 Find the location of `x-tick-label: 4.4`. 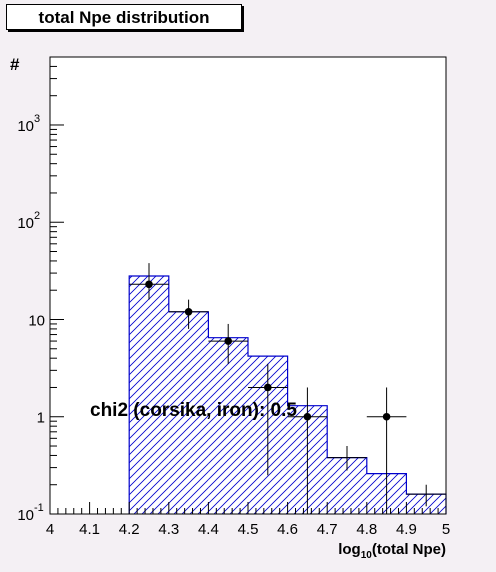

x-tick-label: 4.4 is located at coordinates (208, 529).